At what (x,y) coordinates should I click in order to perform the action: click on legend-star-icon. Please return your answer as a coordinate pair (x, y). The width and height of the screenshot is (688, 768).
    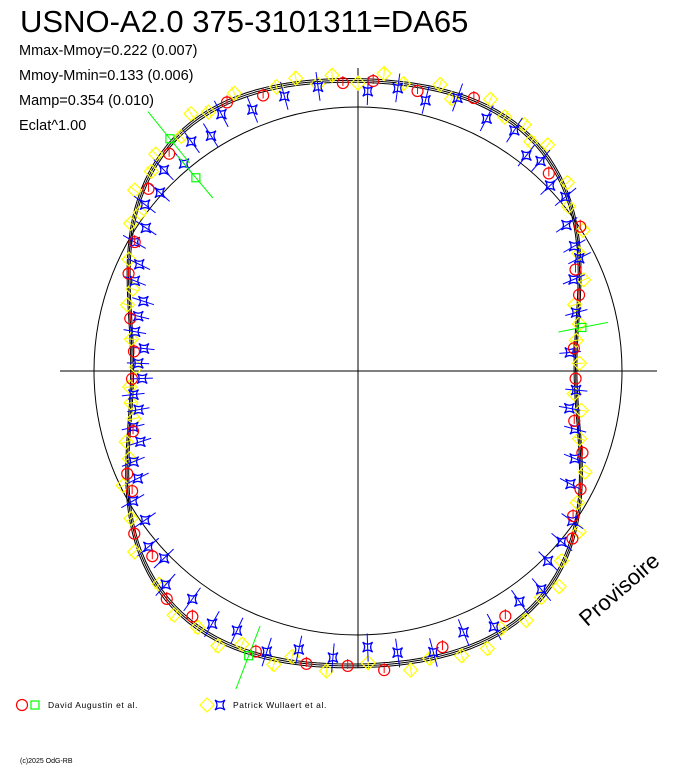
    Looking at the image, I should click on (220, 705).